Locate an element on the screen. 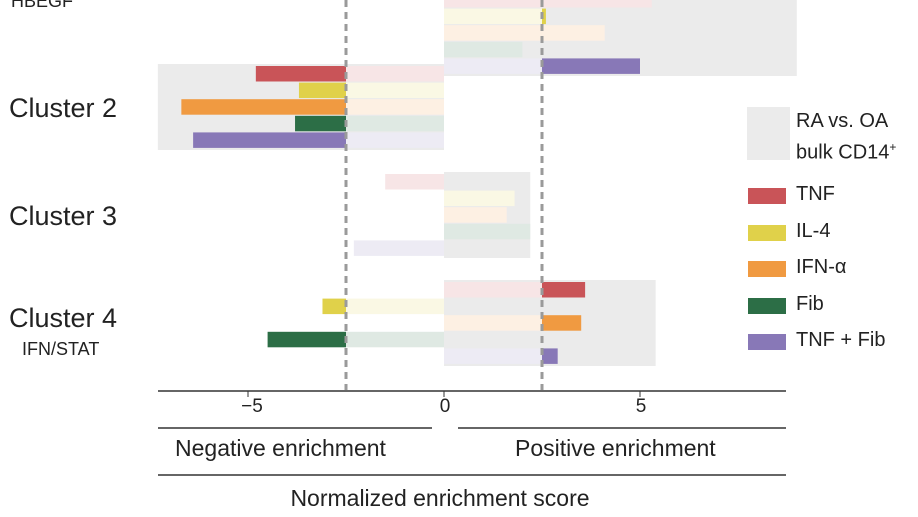 This screenshot has width=918, height=517. bar-cluster-4-tnf-inner is located at coordinates (493, 290).